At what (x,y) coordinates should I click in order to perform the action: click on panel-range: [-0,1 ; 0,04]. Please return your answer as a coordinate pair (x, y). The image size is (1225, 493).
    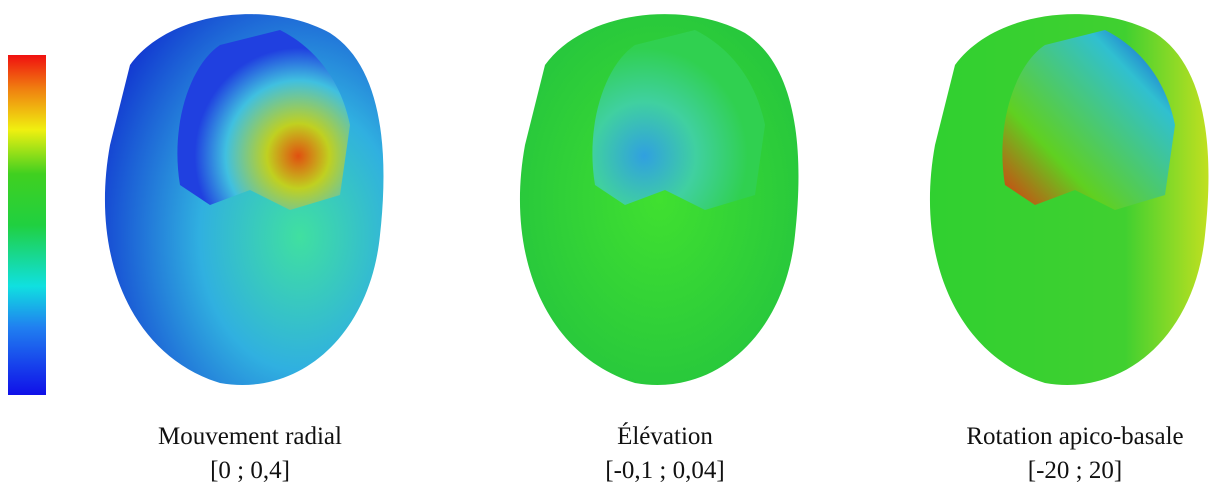
    Looking at the image, I should click on (664, 470).